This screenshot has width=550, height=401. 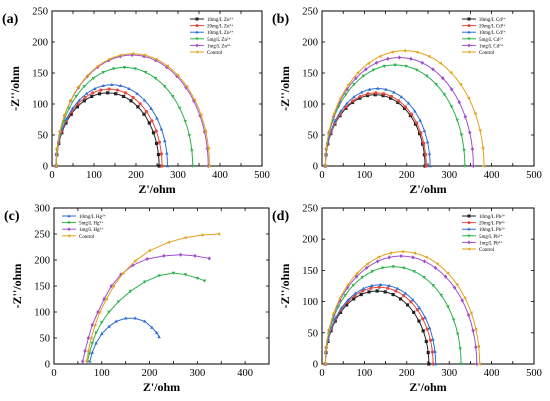 I want to click on legend-label: 1mg/L Hg²⁺, so click(x=91, y=230).